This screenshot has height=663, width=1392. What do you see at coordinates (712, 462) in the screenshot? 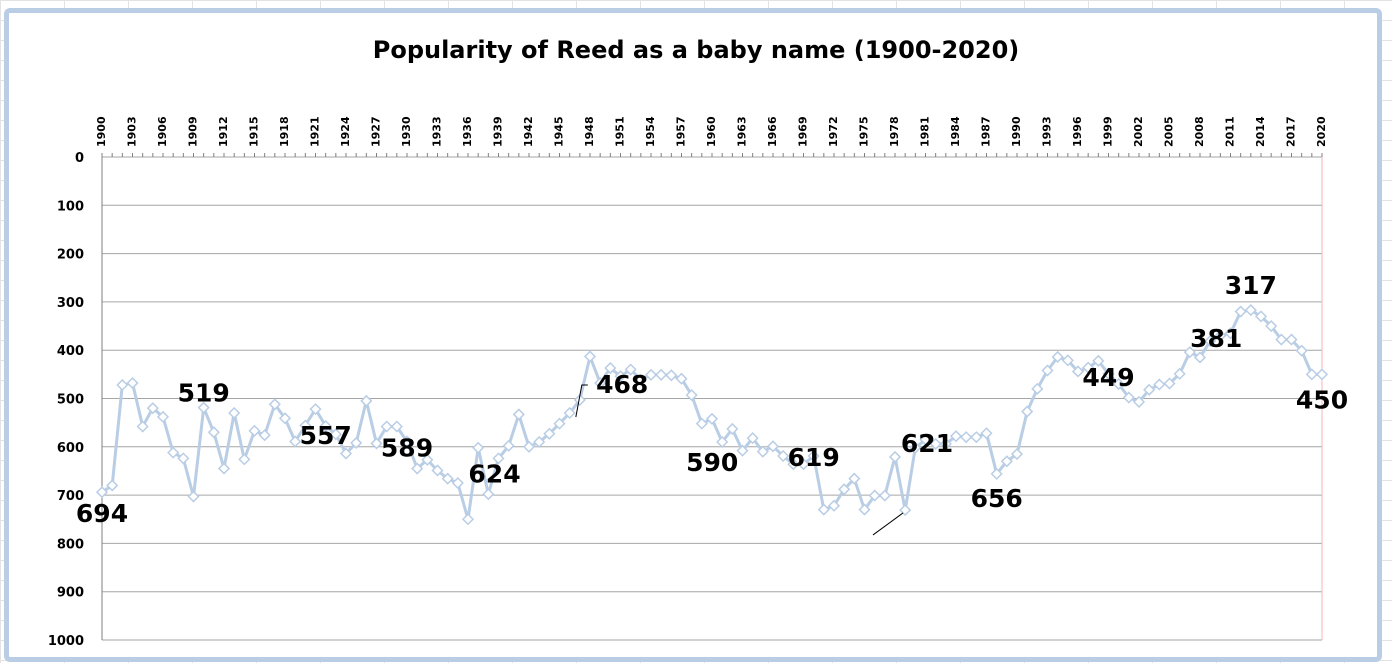
I see `data-label: 590` at bounding box center [712, 462].